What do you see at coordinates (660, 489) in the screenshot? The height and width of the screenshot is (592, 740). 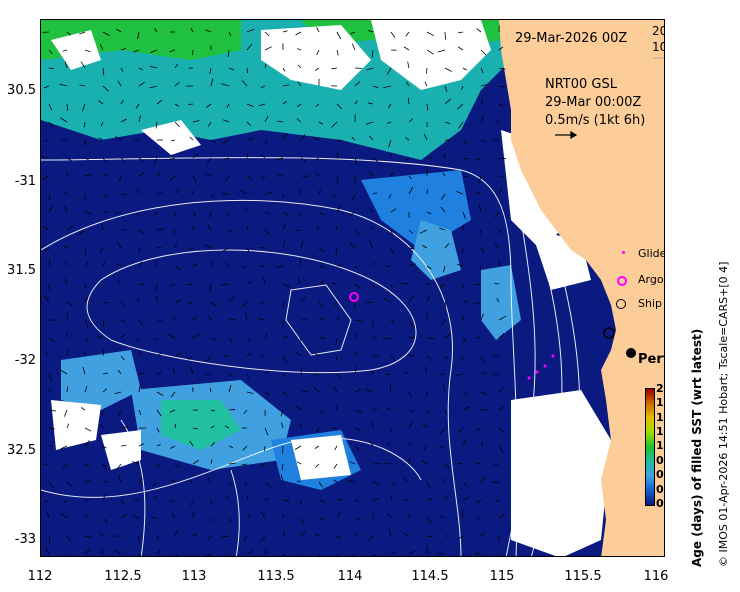 I see `cbar-tick-7: 0.25` at bounding box center [660, 489].